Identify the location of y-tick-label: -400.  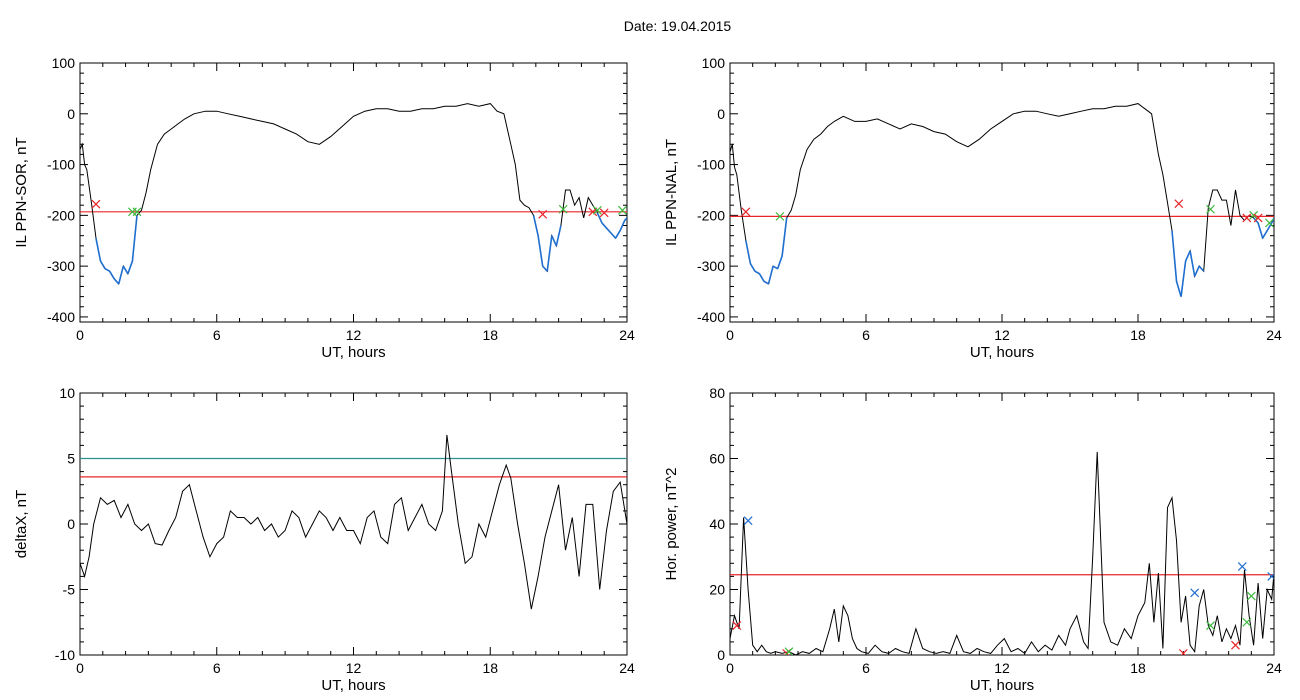
(61, 317).